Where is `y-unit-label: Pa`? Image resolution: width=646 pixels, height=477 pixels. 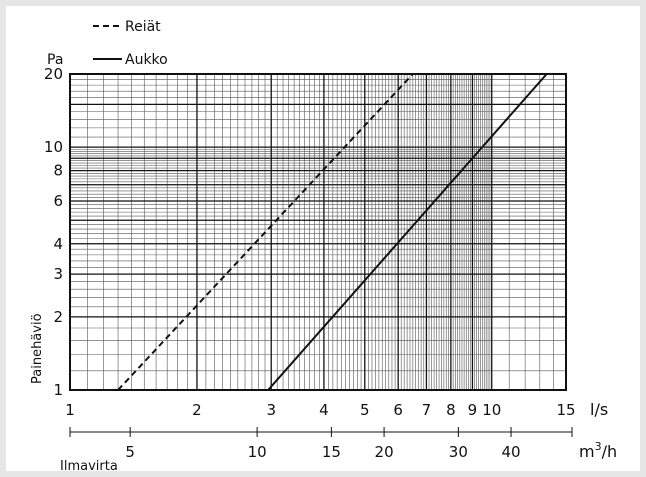
y-unit-label: Pa is located at coordinates (55, 60).